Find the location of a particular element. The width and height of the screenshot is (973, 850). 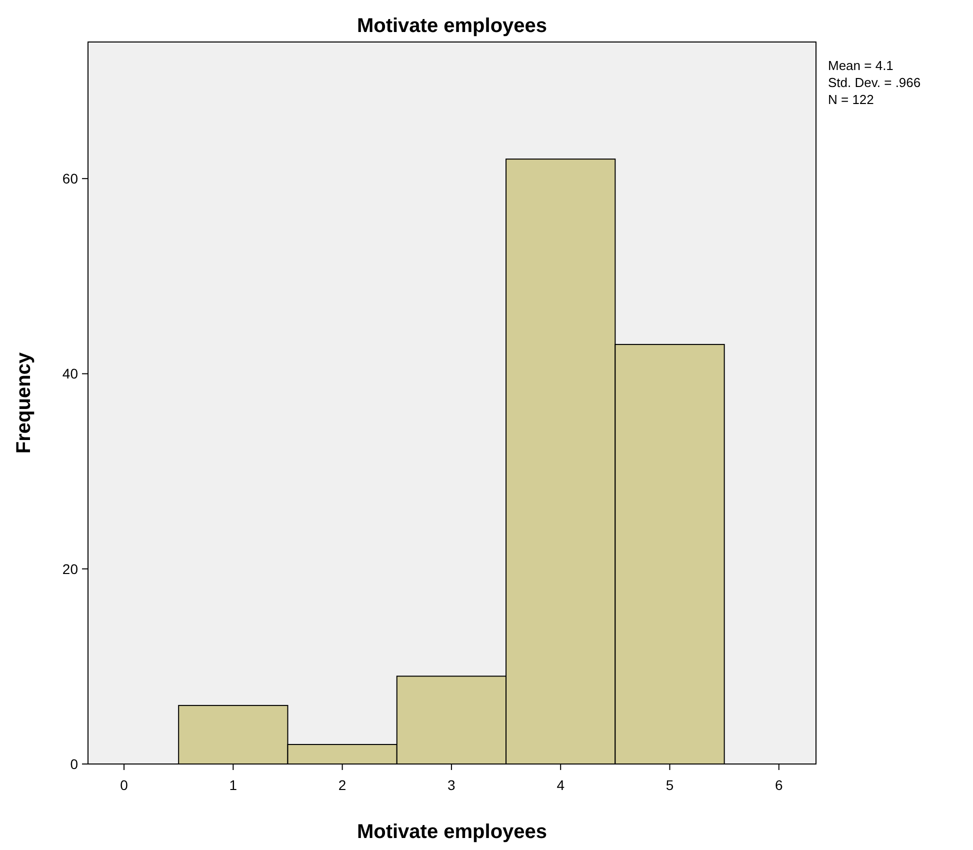

x-axis-title: Motivate employees is located at coordinates (452, 832).